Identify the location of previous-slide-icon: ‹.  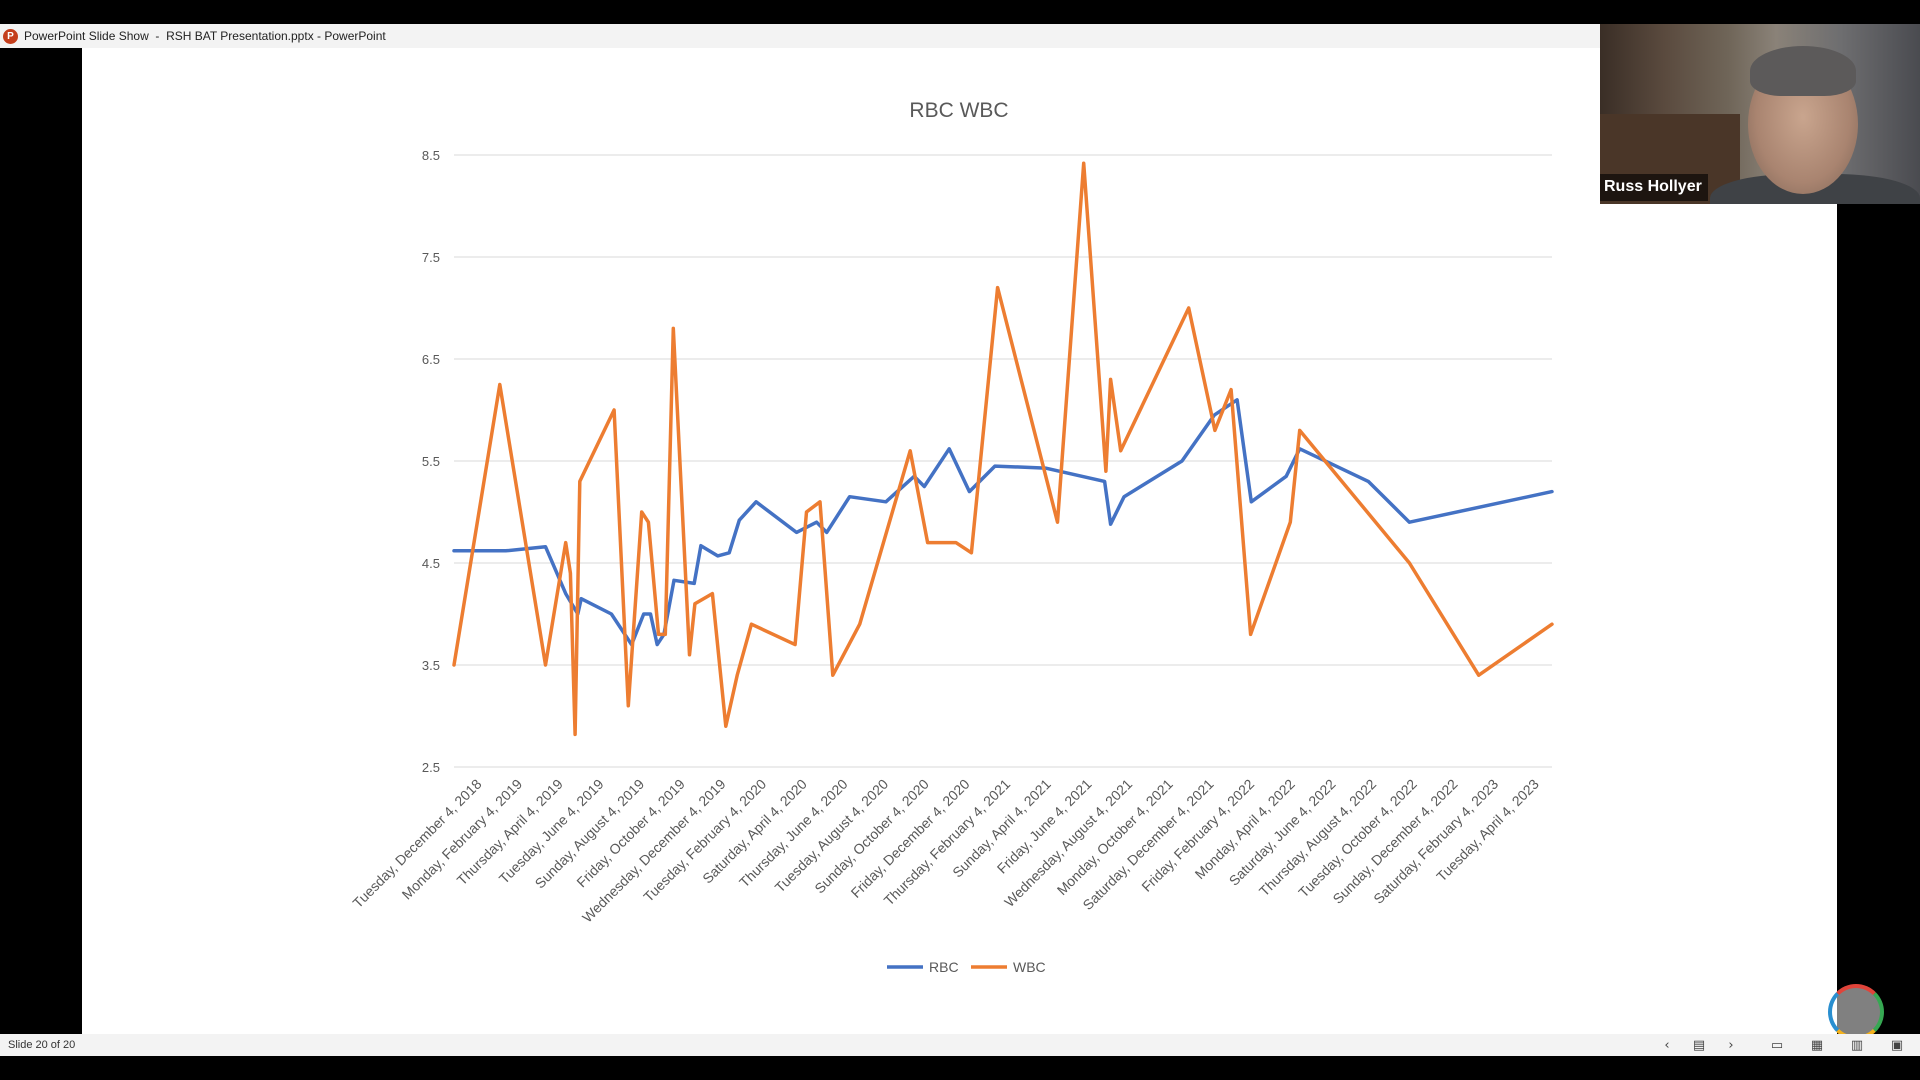
(1667, 1045).